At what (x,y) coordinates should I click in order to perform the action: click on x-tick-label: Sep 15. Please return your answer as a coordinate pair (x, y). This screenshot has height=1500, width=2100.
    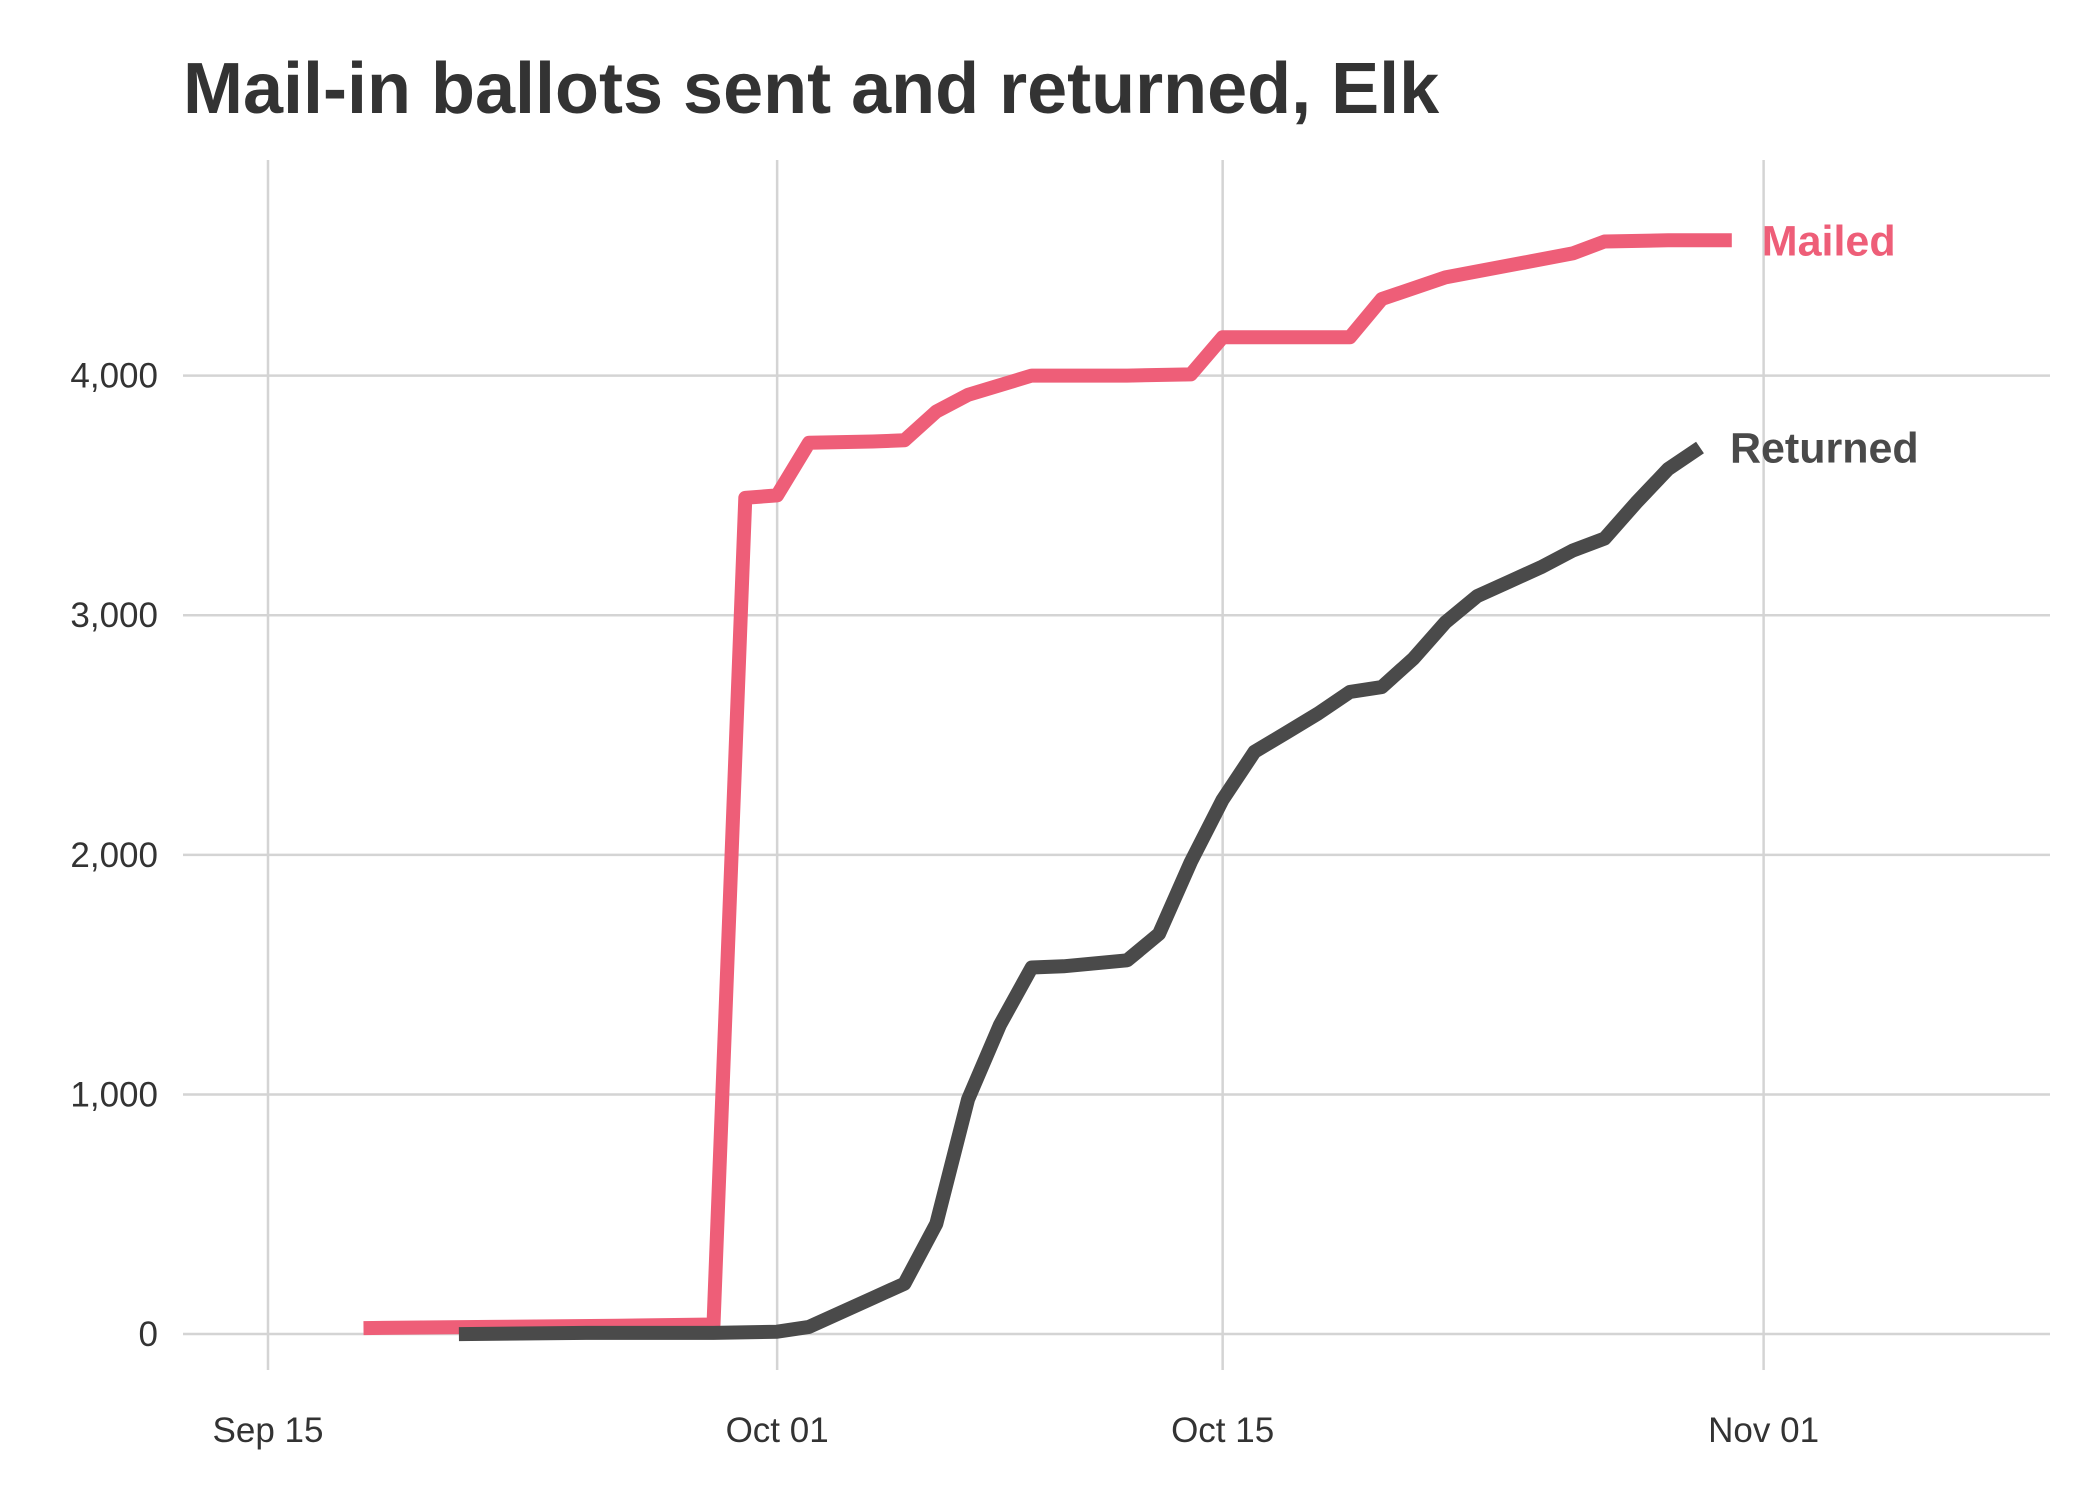
    Looking at the image, I should click on (268, 1430).